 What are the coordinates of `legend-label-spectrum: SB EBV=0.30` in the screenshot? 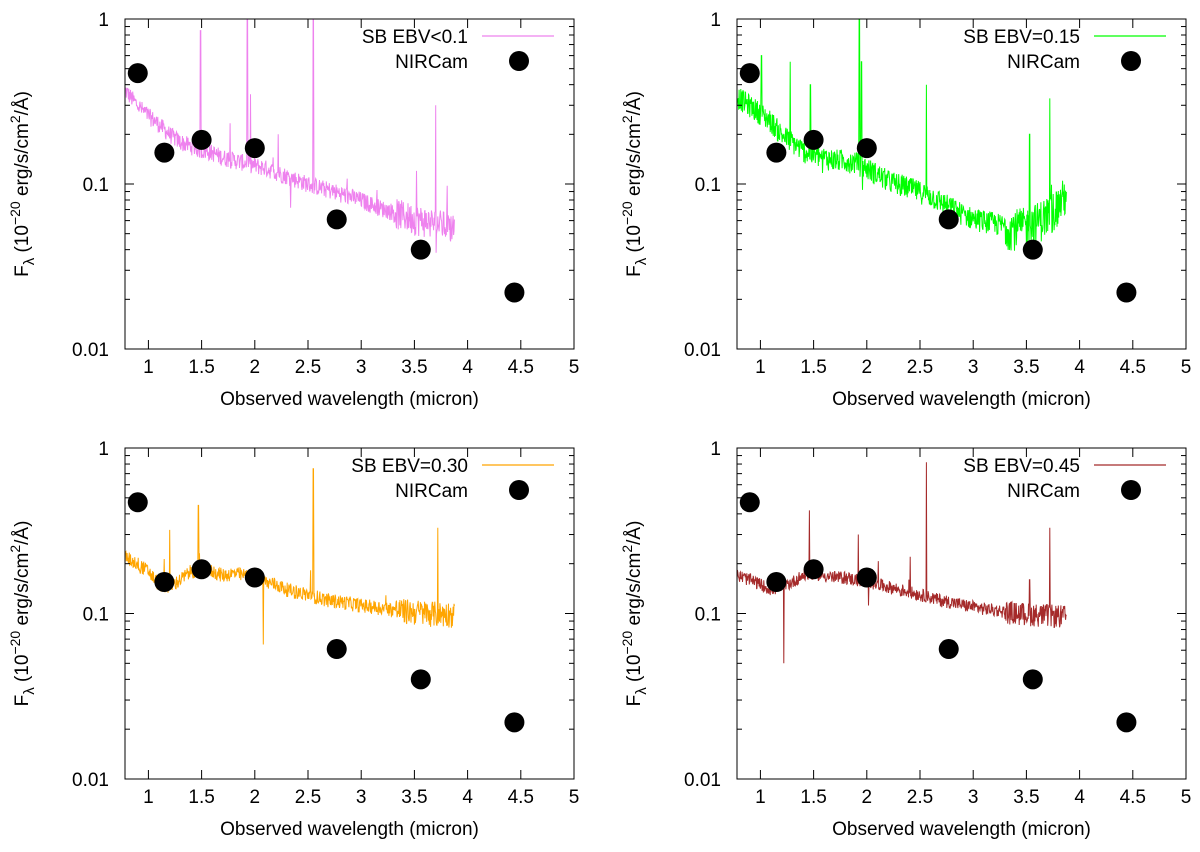 It's located at (409, 466).